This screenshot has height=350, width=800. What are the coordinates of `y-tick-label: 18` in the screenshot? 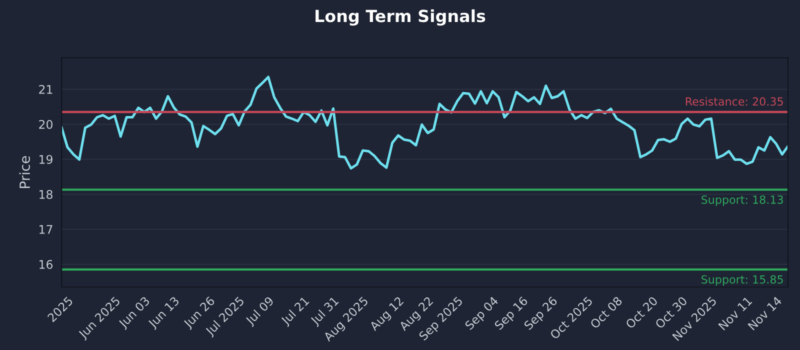 It's located at (46, 194).